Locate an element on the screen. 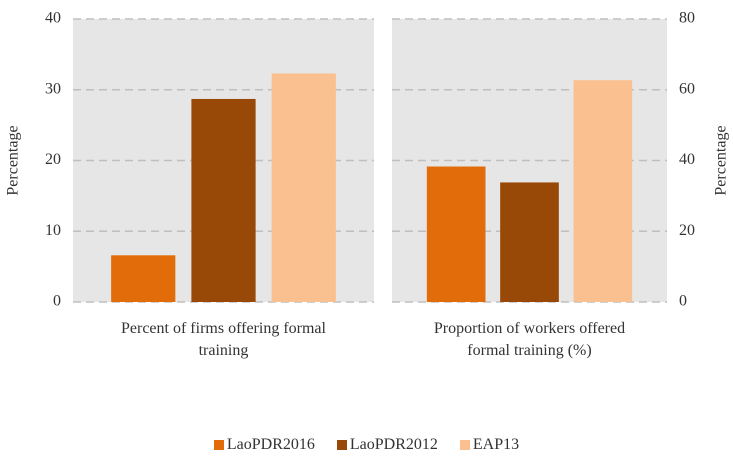  legend-item: LaoPDR2012 is located at coordinates (387, 445).